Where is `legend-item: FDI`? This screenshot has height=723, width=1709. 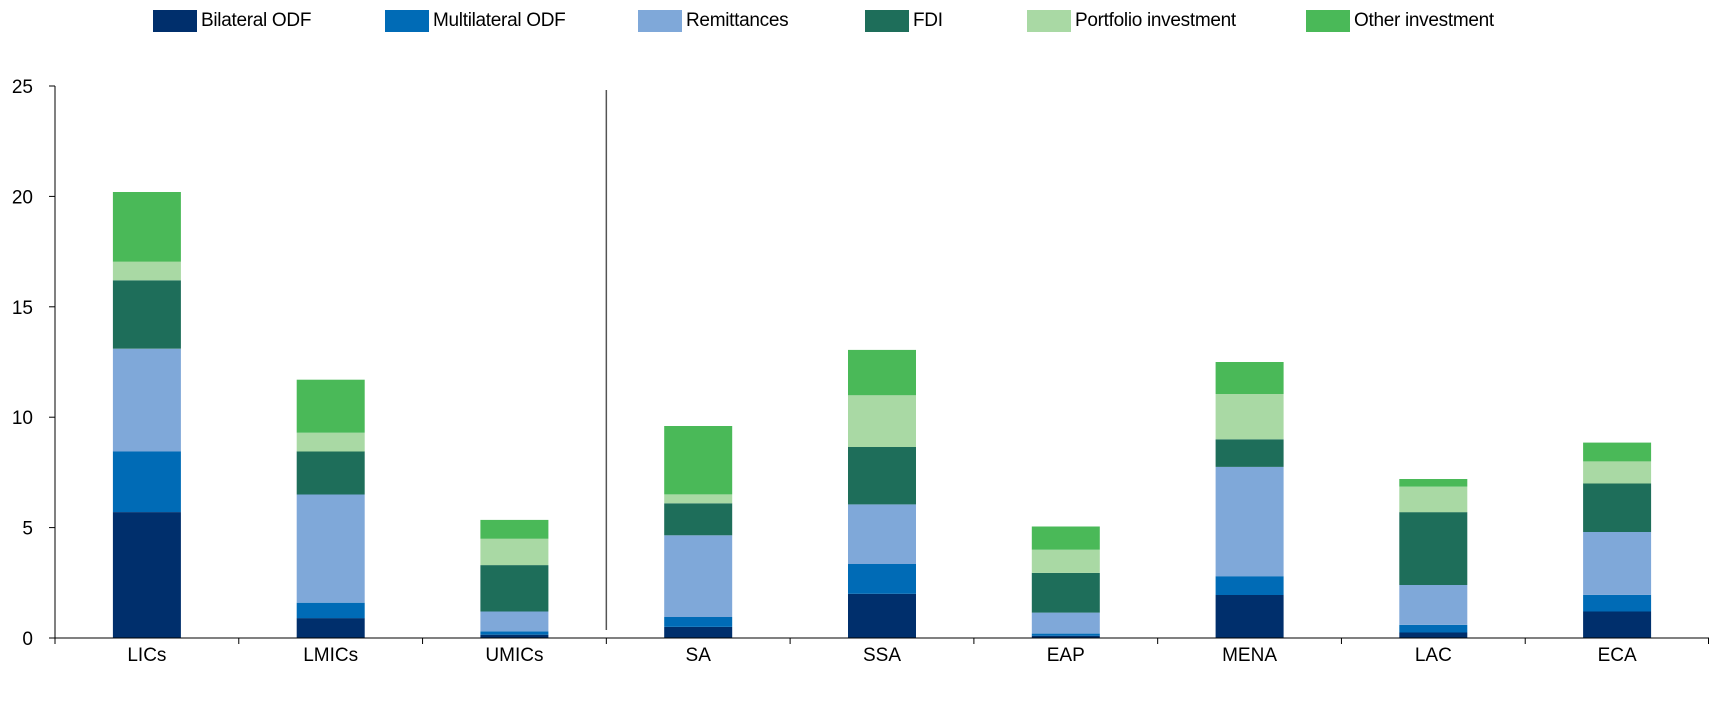
legend-item: FDI is located at coordinates (904, 21).